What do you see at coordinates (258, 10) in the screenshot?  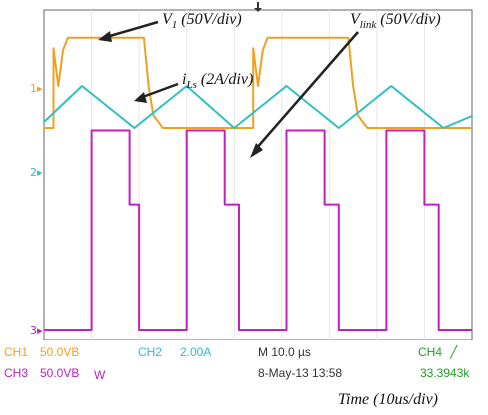 I see `trigger-arrow-icon` at bounding box center [258, 10].